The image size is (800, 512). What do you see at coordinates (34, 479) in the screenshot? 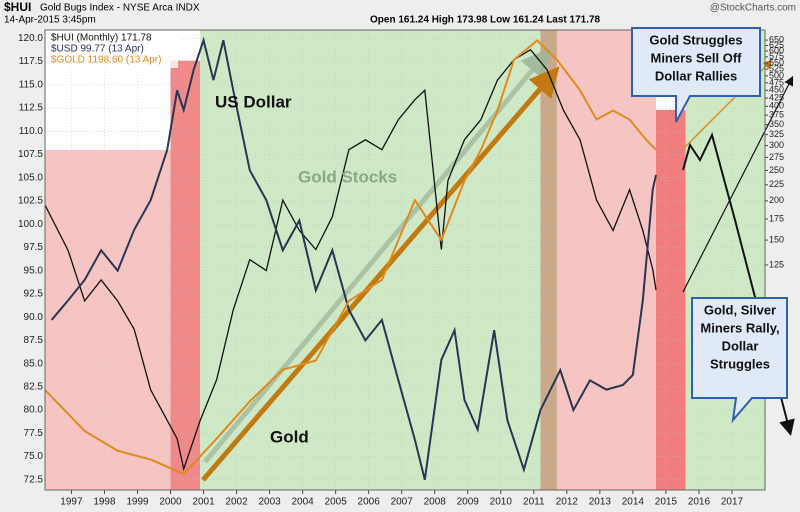
I see `y-tick-label: 72.5` at bounding box center [34, 479].